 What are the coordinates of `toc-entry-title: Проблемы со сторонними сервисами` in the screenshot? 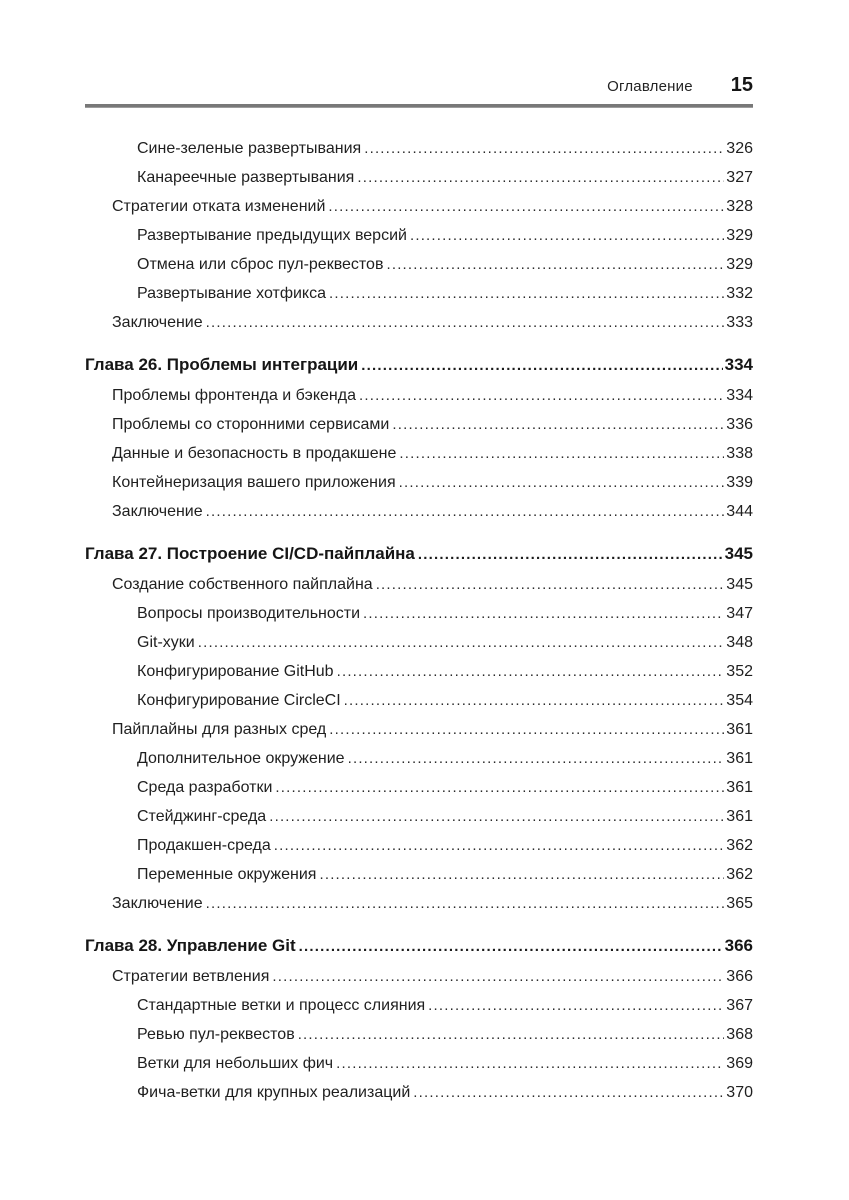 It's located at (251, 424).